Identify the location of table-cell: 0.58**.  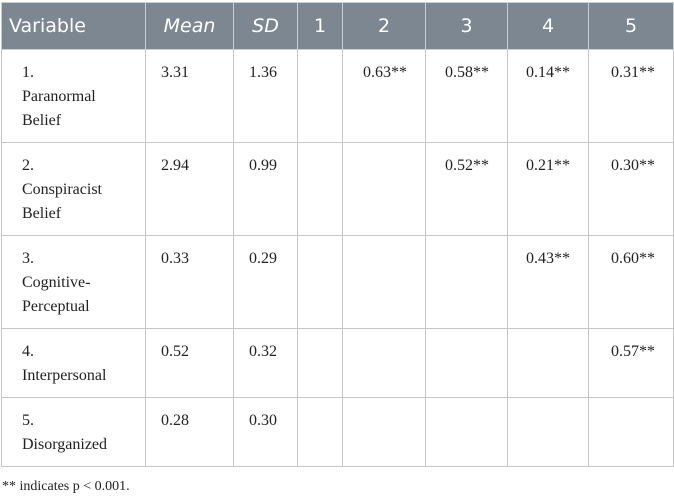
(466, 96).